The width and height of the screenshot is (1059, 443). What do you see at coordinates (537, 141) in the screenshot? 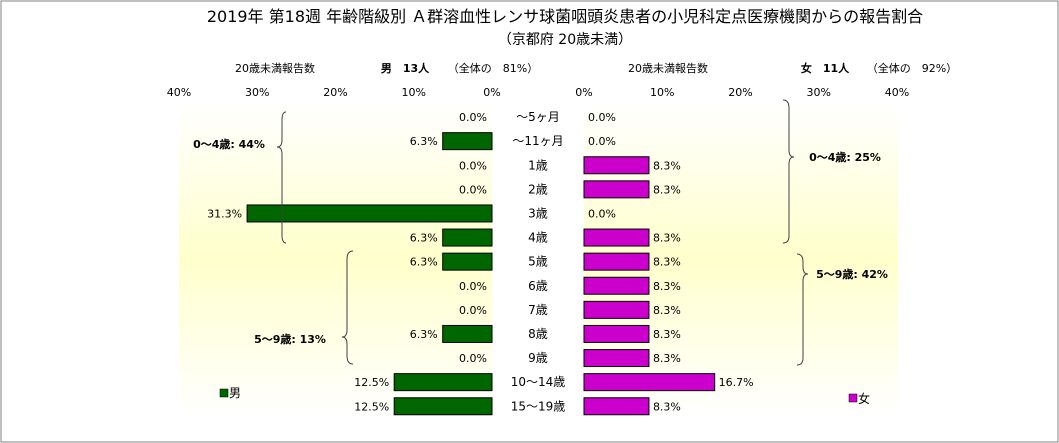
I see `category-label: ～11ヶ月` at bounding box center [537, 141].